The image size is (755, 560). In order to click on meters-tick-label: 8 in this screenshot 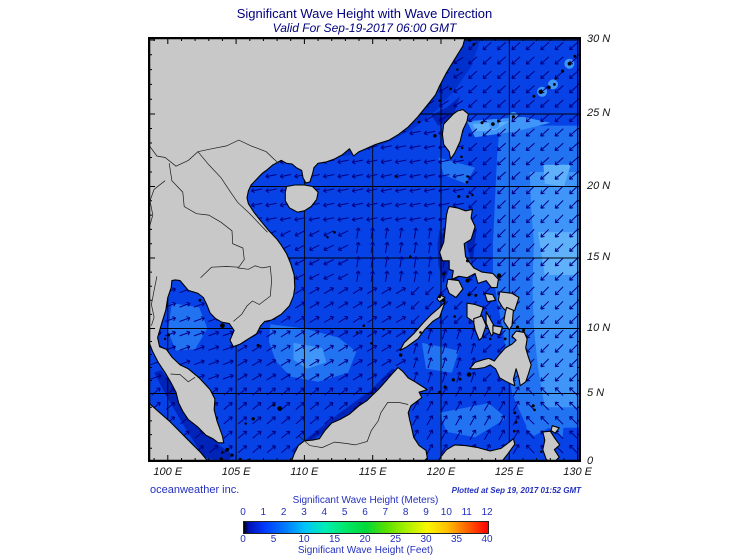, I will do `click(405, 512)`.